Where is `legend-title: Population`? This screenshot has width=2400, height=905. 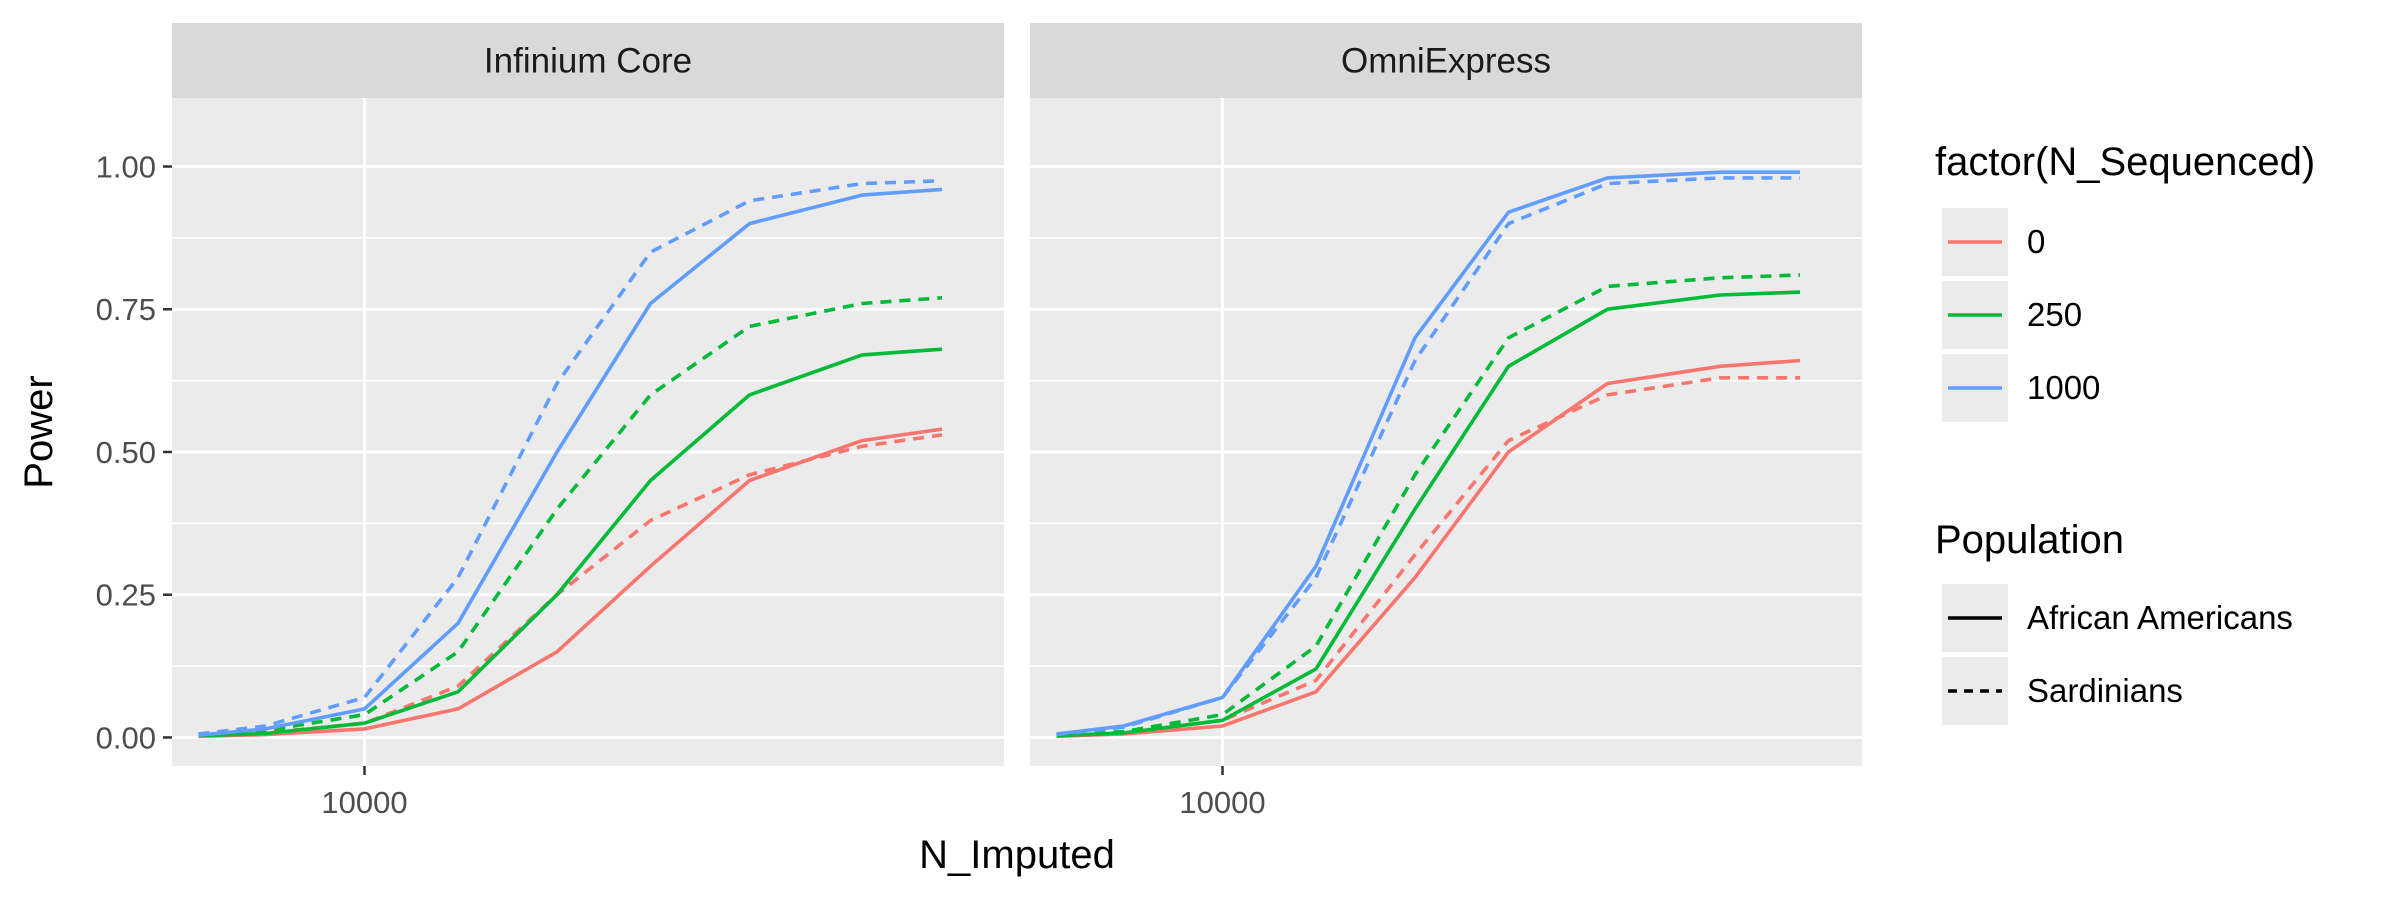
legend-title: Population is located at coordinates (2029, 540).